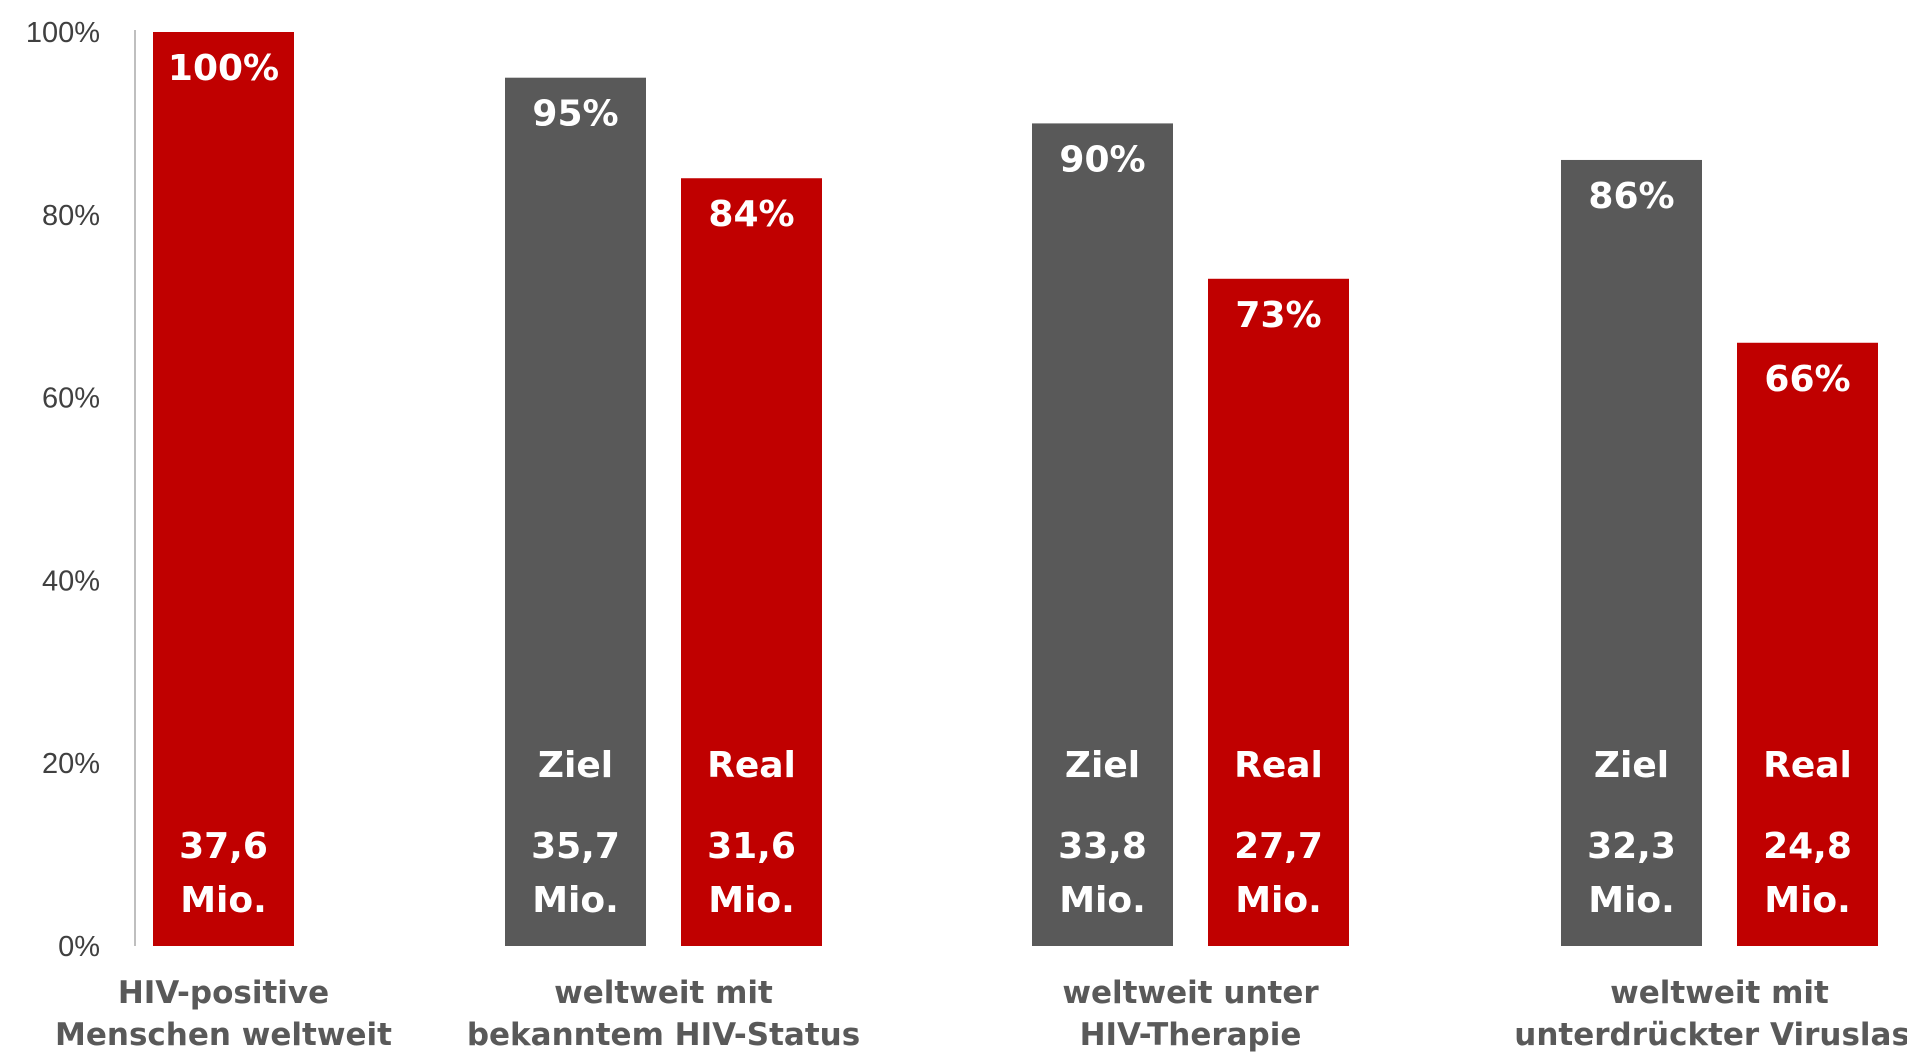 The image size is (1907, 1057). What do you see at coordinates (751, 846) in the screenshot?
I see `bar-count-label: 31,6` at bounding box center [751, 846].